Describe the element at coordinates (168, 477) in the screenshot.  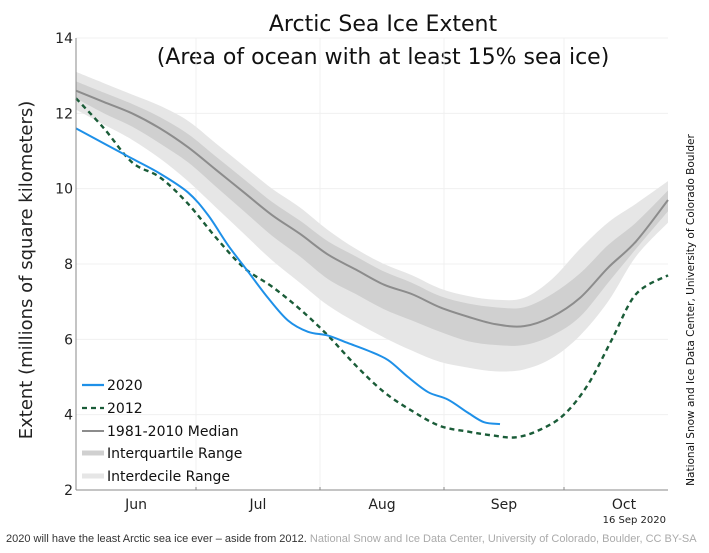
I see `legend-label-interdecile: Interdecile Range` at that location.